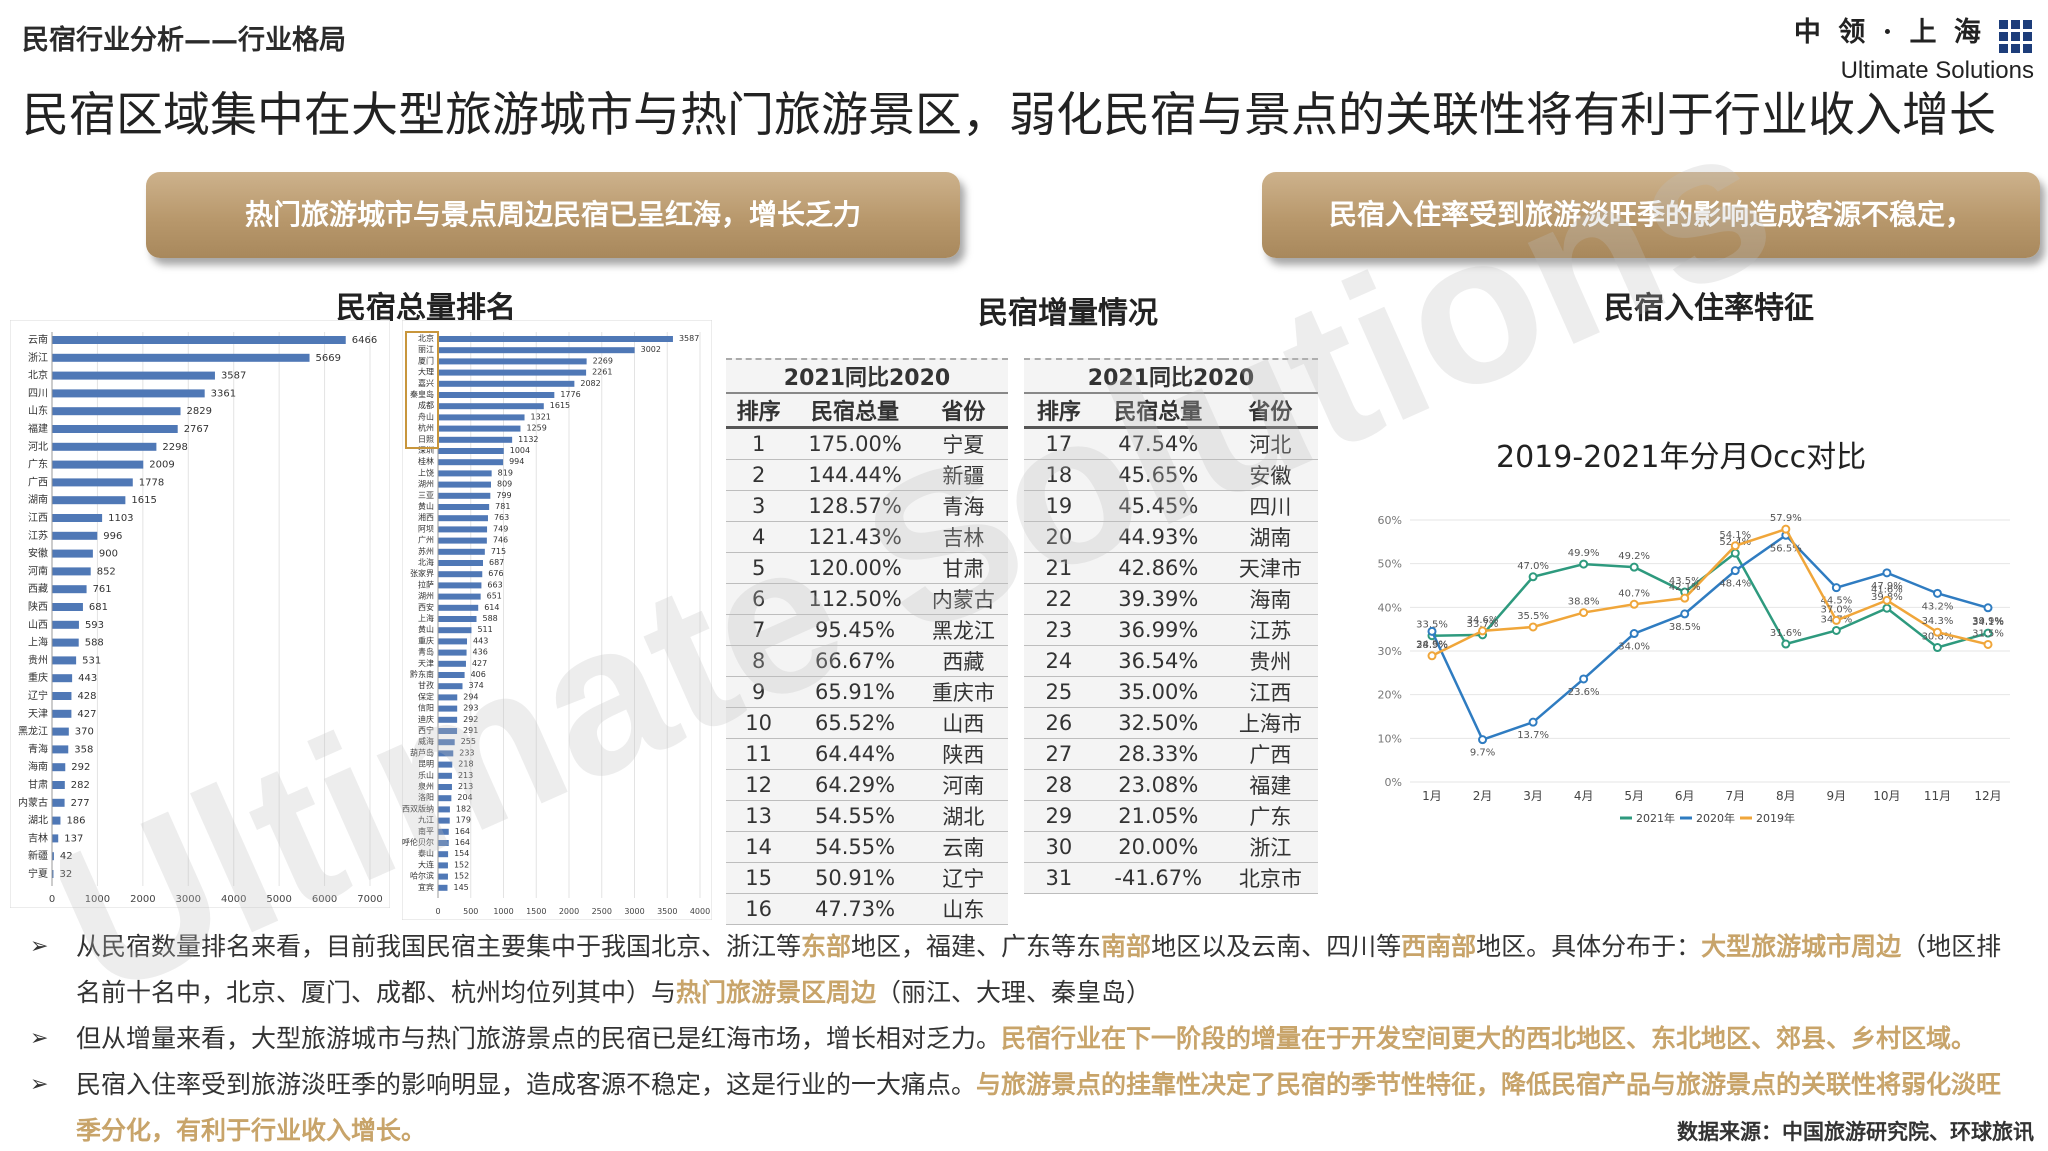 The image size is (2048, 1151). I want to click on category-label: 张家界, so click(422, 573).